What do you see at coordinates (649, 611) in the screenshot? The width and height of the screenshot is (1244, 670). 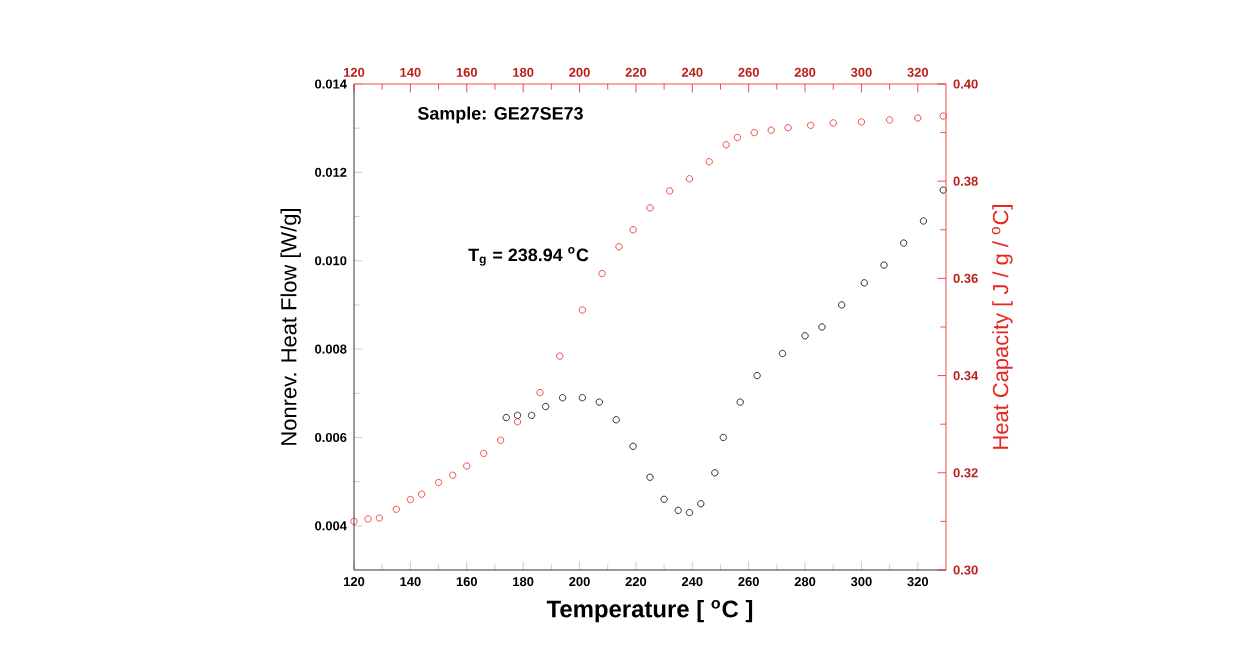 I see `x-axis-title: Temperature [ $^{o}$C ]` at bounding box center [649, 611].